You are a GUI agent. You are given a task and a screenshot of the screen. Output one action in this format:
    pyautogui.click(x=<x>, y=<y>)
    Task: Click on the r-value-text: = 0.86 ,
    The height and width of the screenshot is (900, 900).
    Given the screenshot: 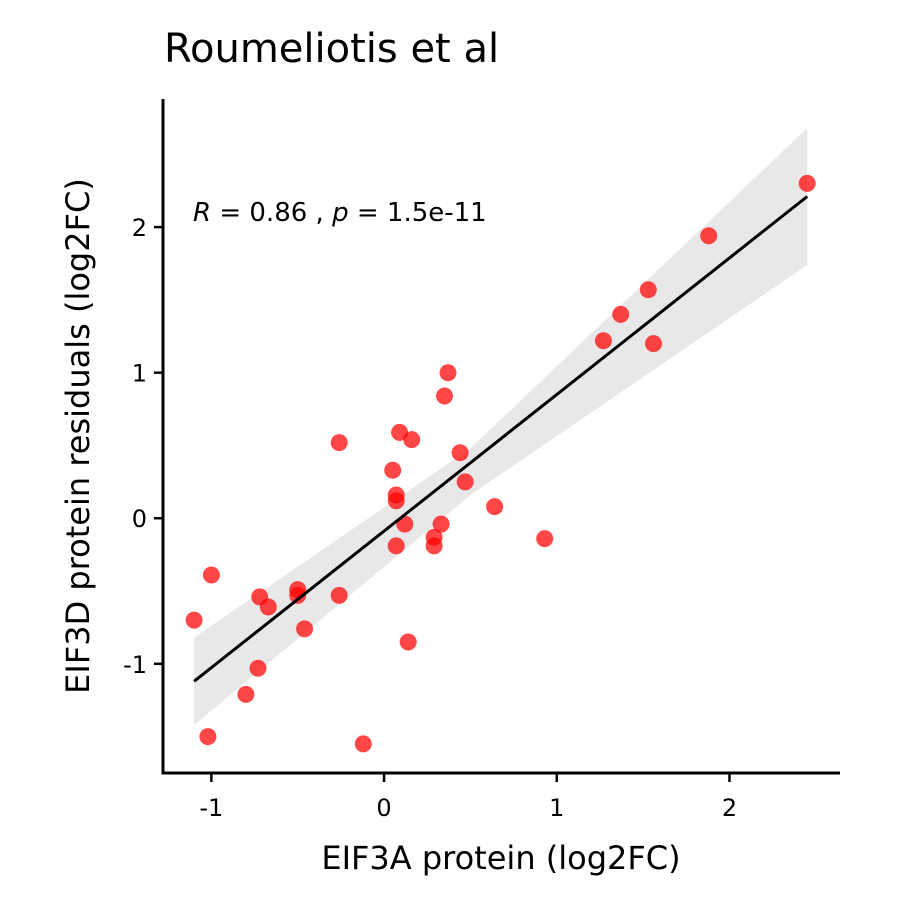 What is the action you would take?
    pyautogui.click(x=271, y=213)
    